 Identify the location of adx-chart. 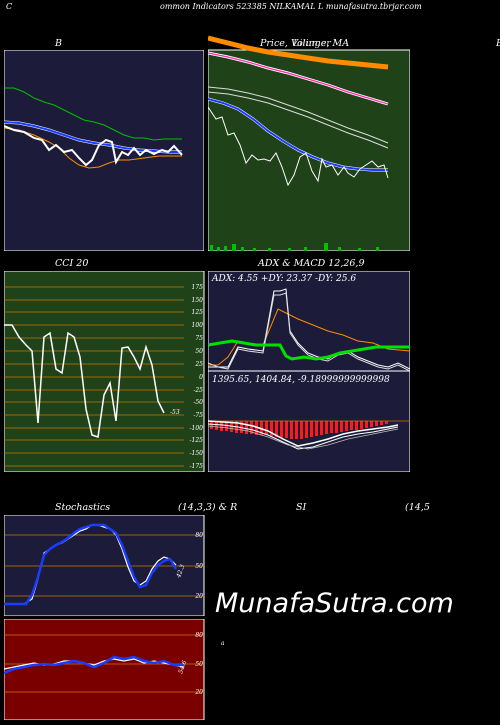
(309, 371).